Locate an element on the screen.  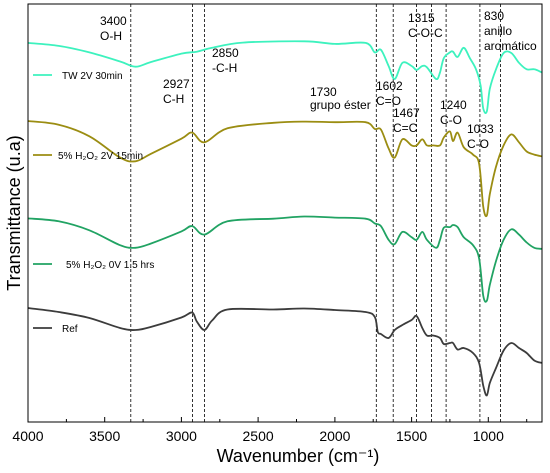
x-tick-label-1000: 1000 is located at coordinates (488, 436).